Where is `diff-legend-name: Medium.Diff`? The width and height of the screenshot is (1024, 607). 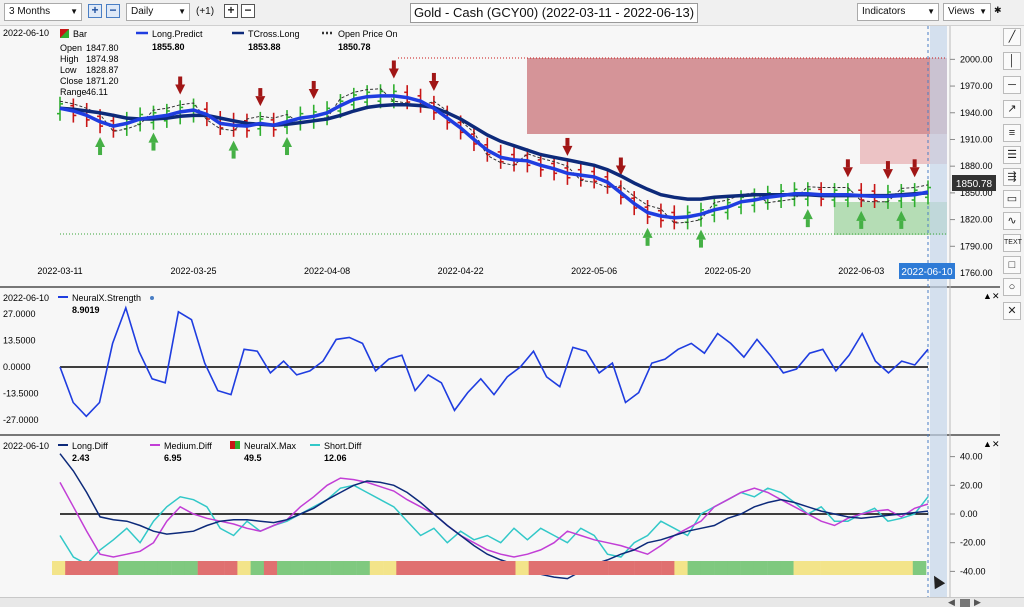
diff-legend-name: Medium.Diff is located at coordinates (188, 446).